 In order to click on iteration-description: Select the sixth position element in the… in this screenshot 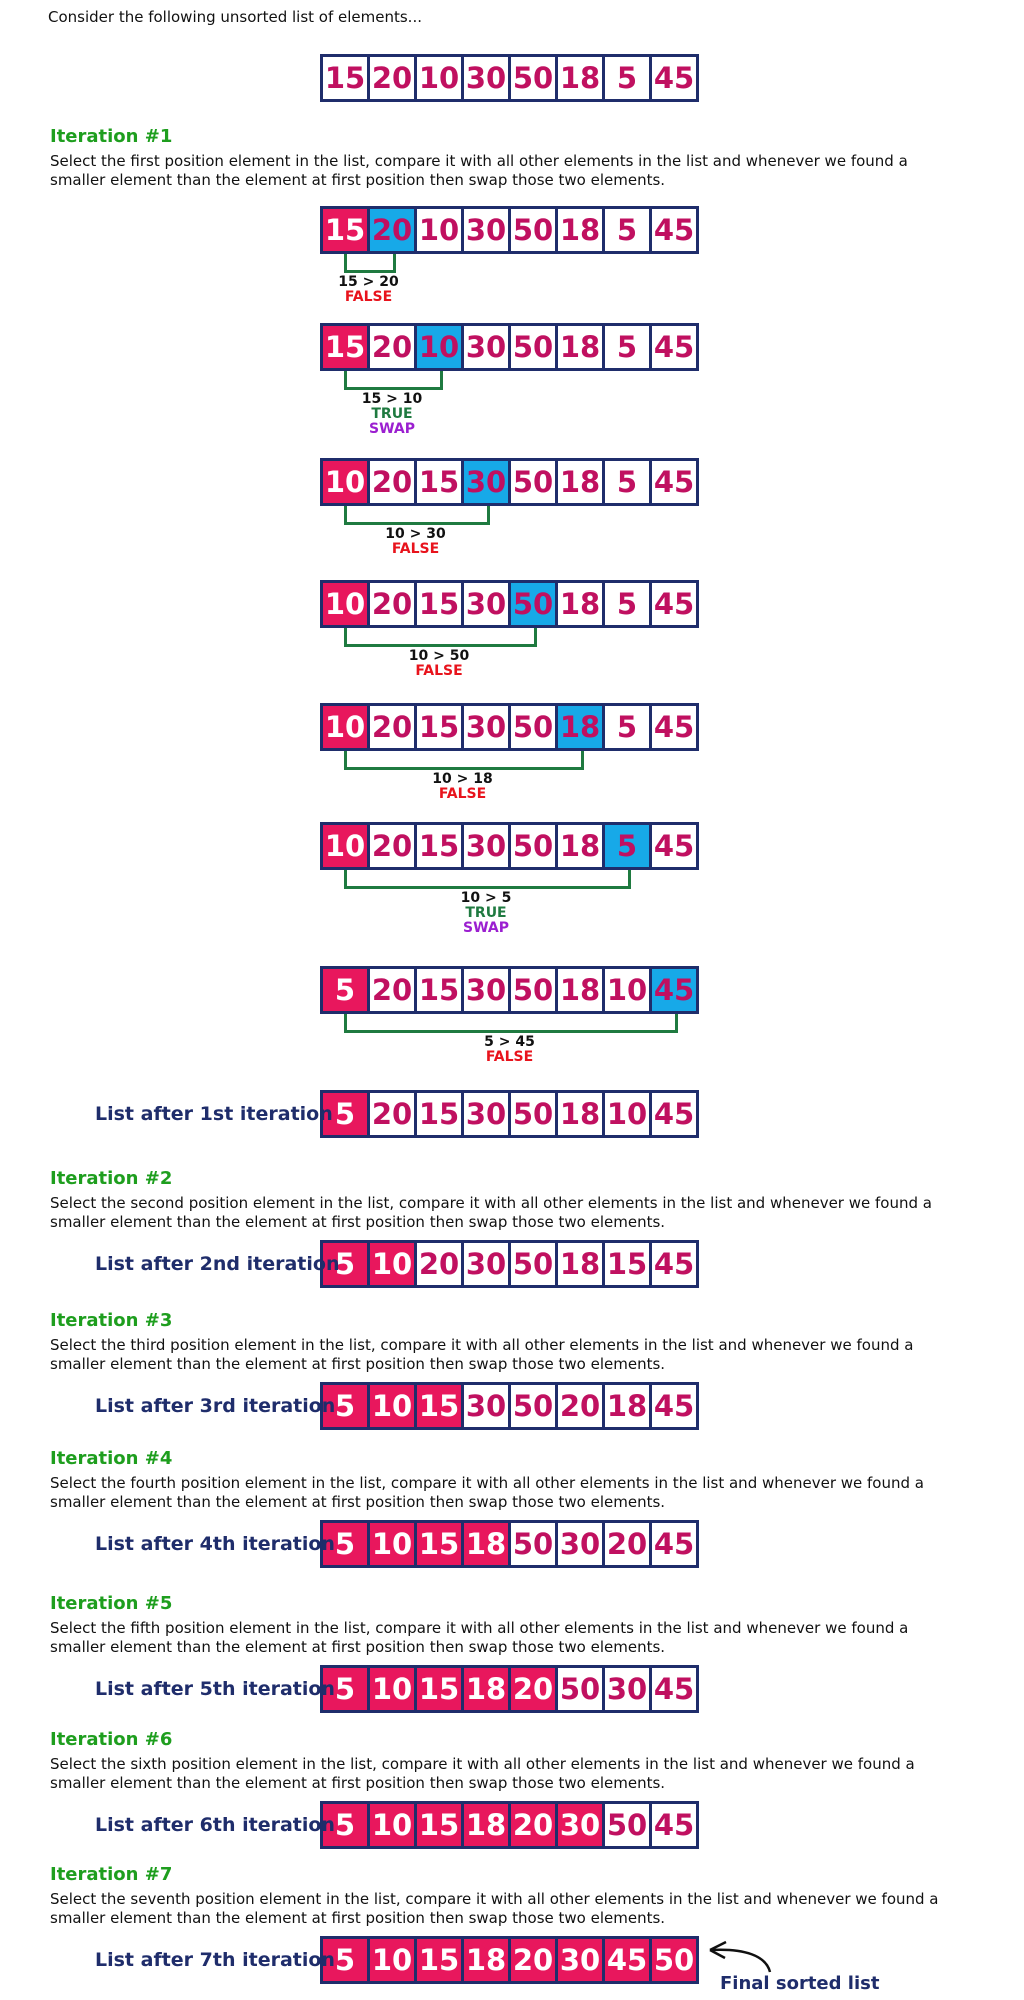, I will do `click(482, 1773)`.